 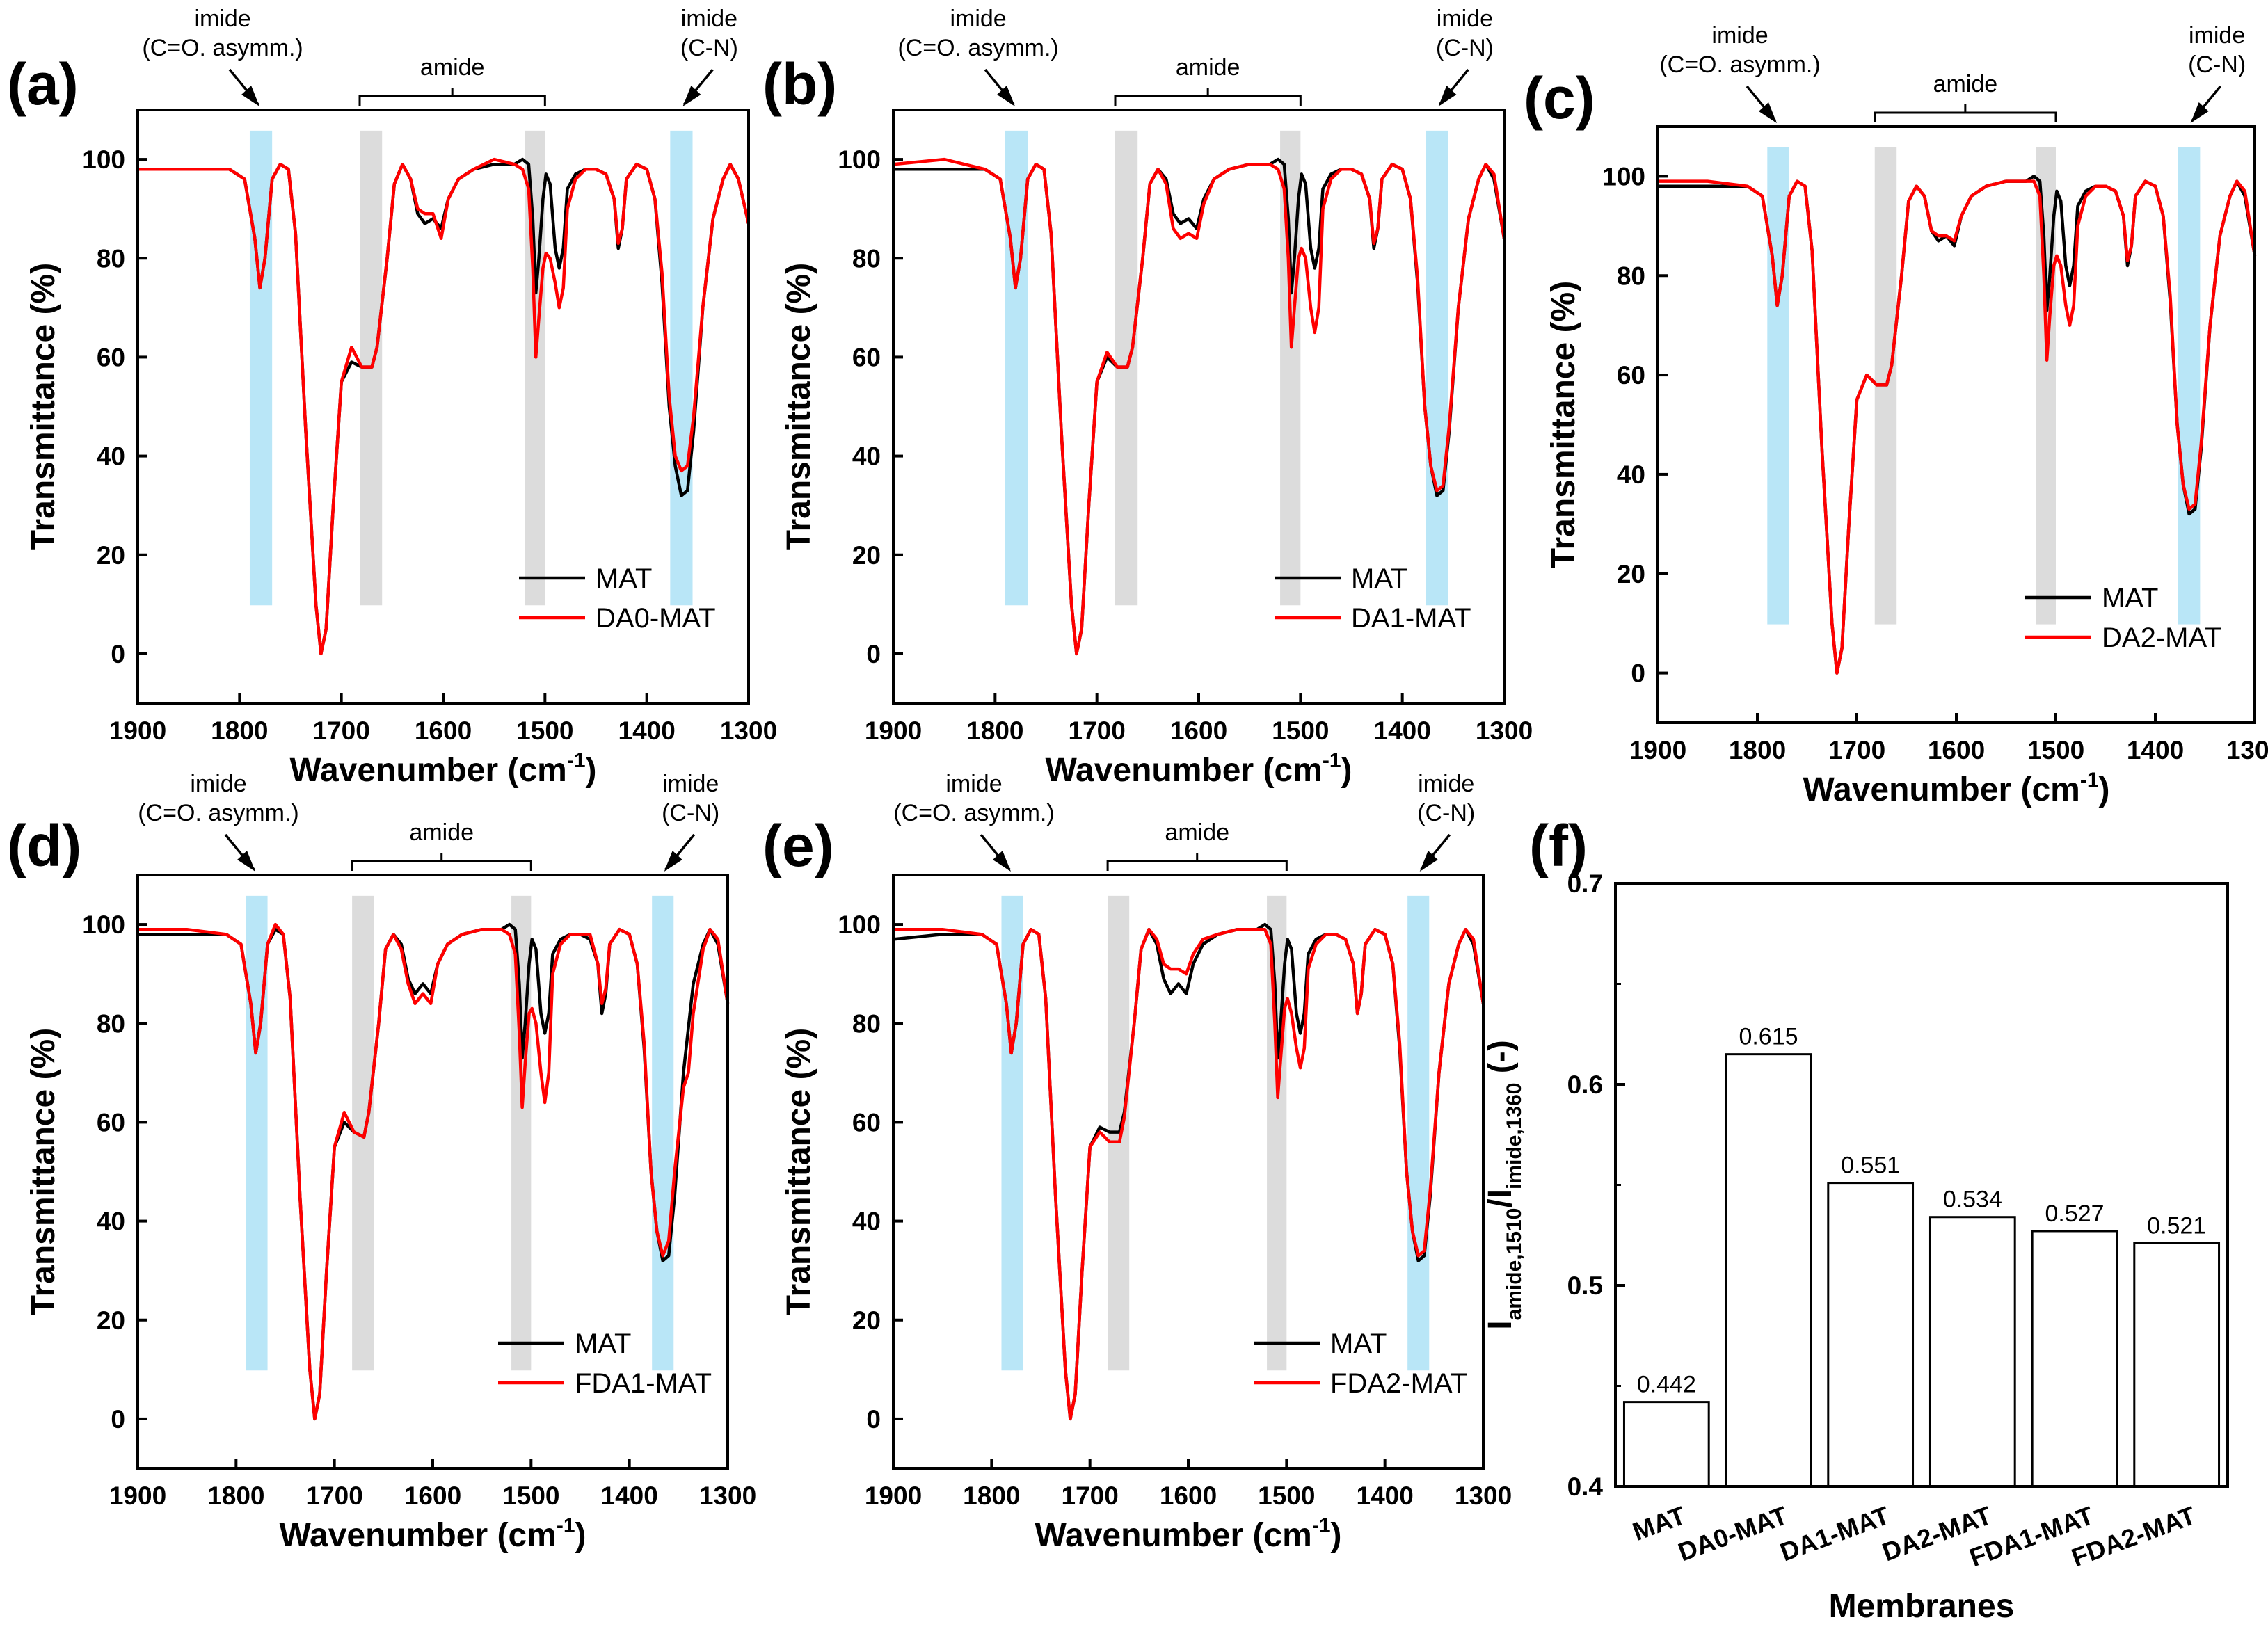 What do you see at coordinates (1585, 1285) in the screenshot?
I see `y-tick-label: 0.5` at bounding box center [1585, 1285].